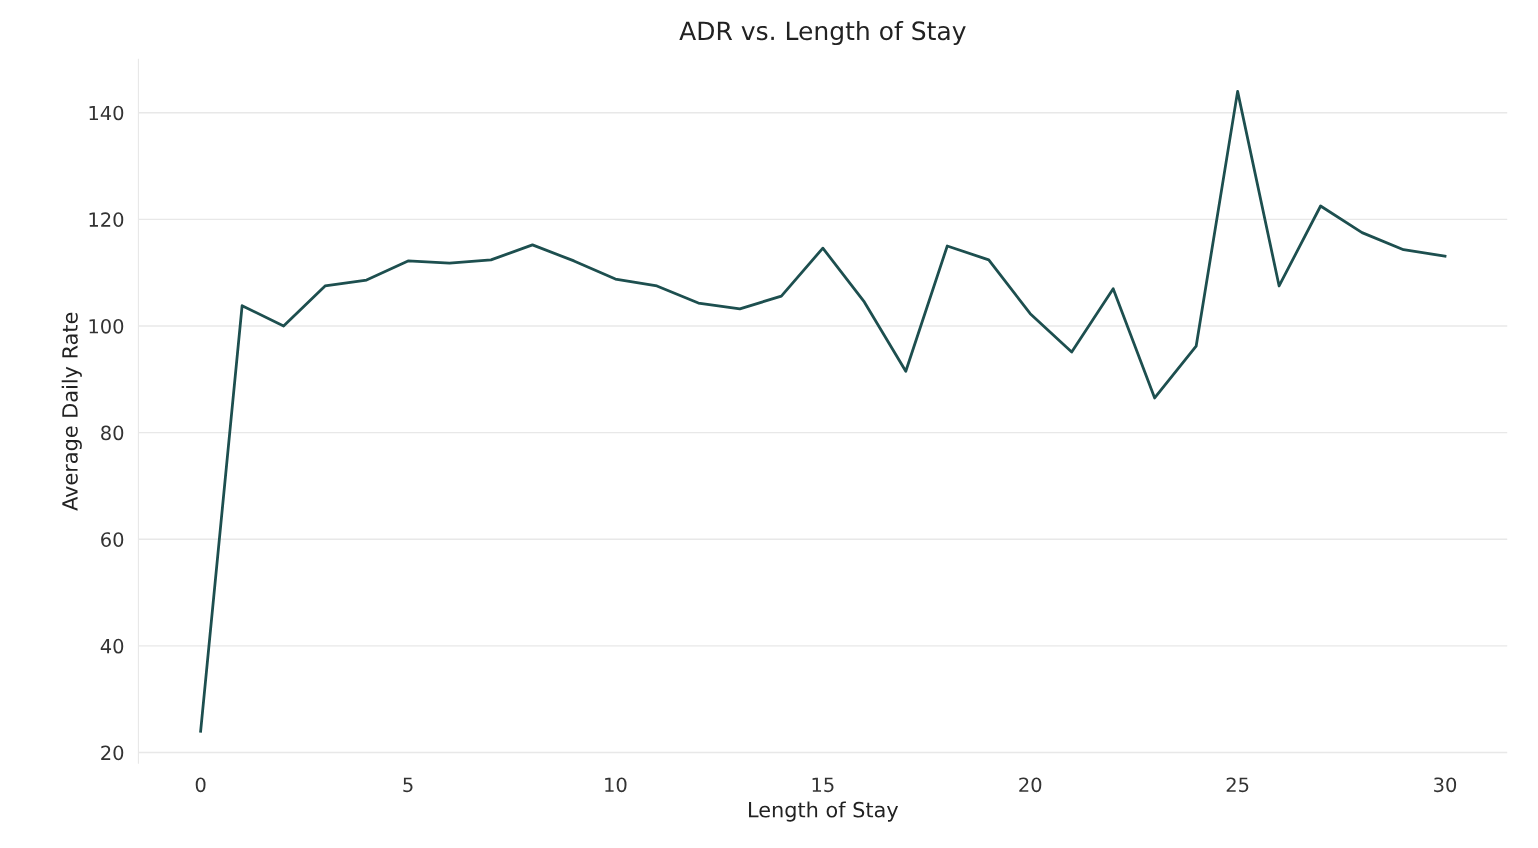  I want to click on y-tick-label: 60, so click(112, 539).